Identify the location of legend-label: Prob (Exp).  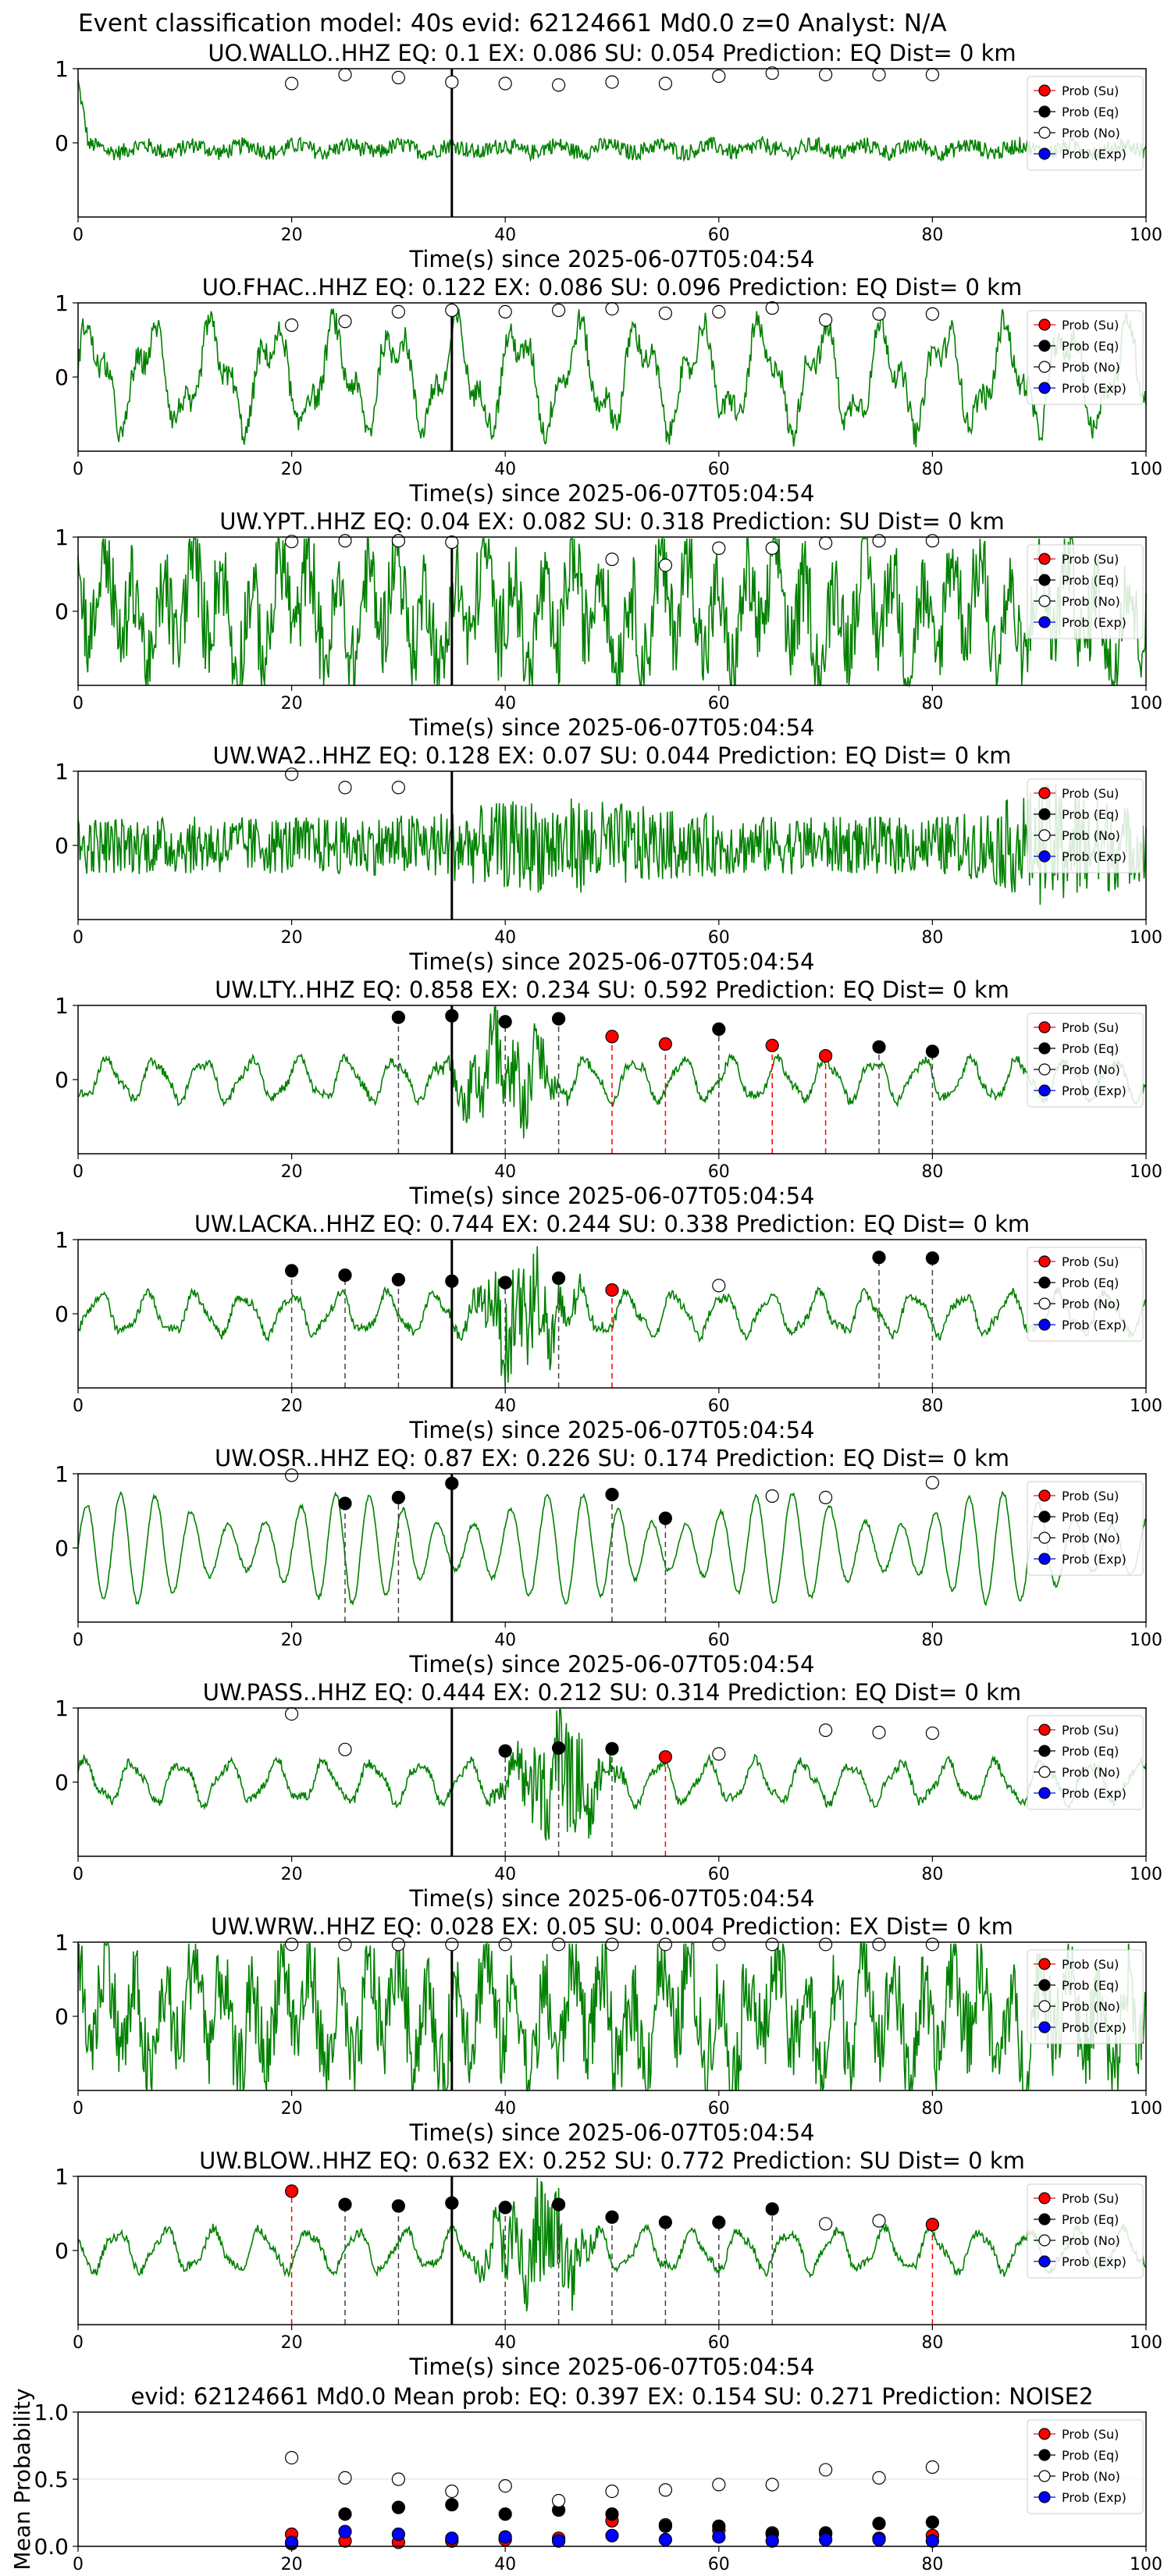
(1094, 1325).